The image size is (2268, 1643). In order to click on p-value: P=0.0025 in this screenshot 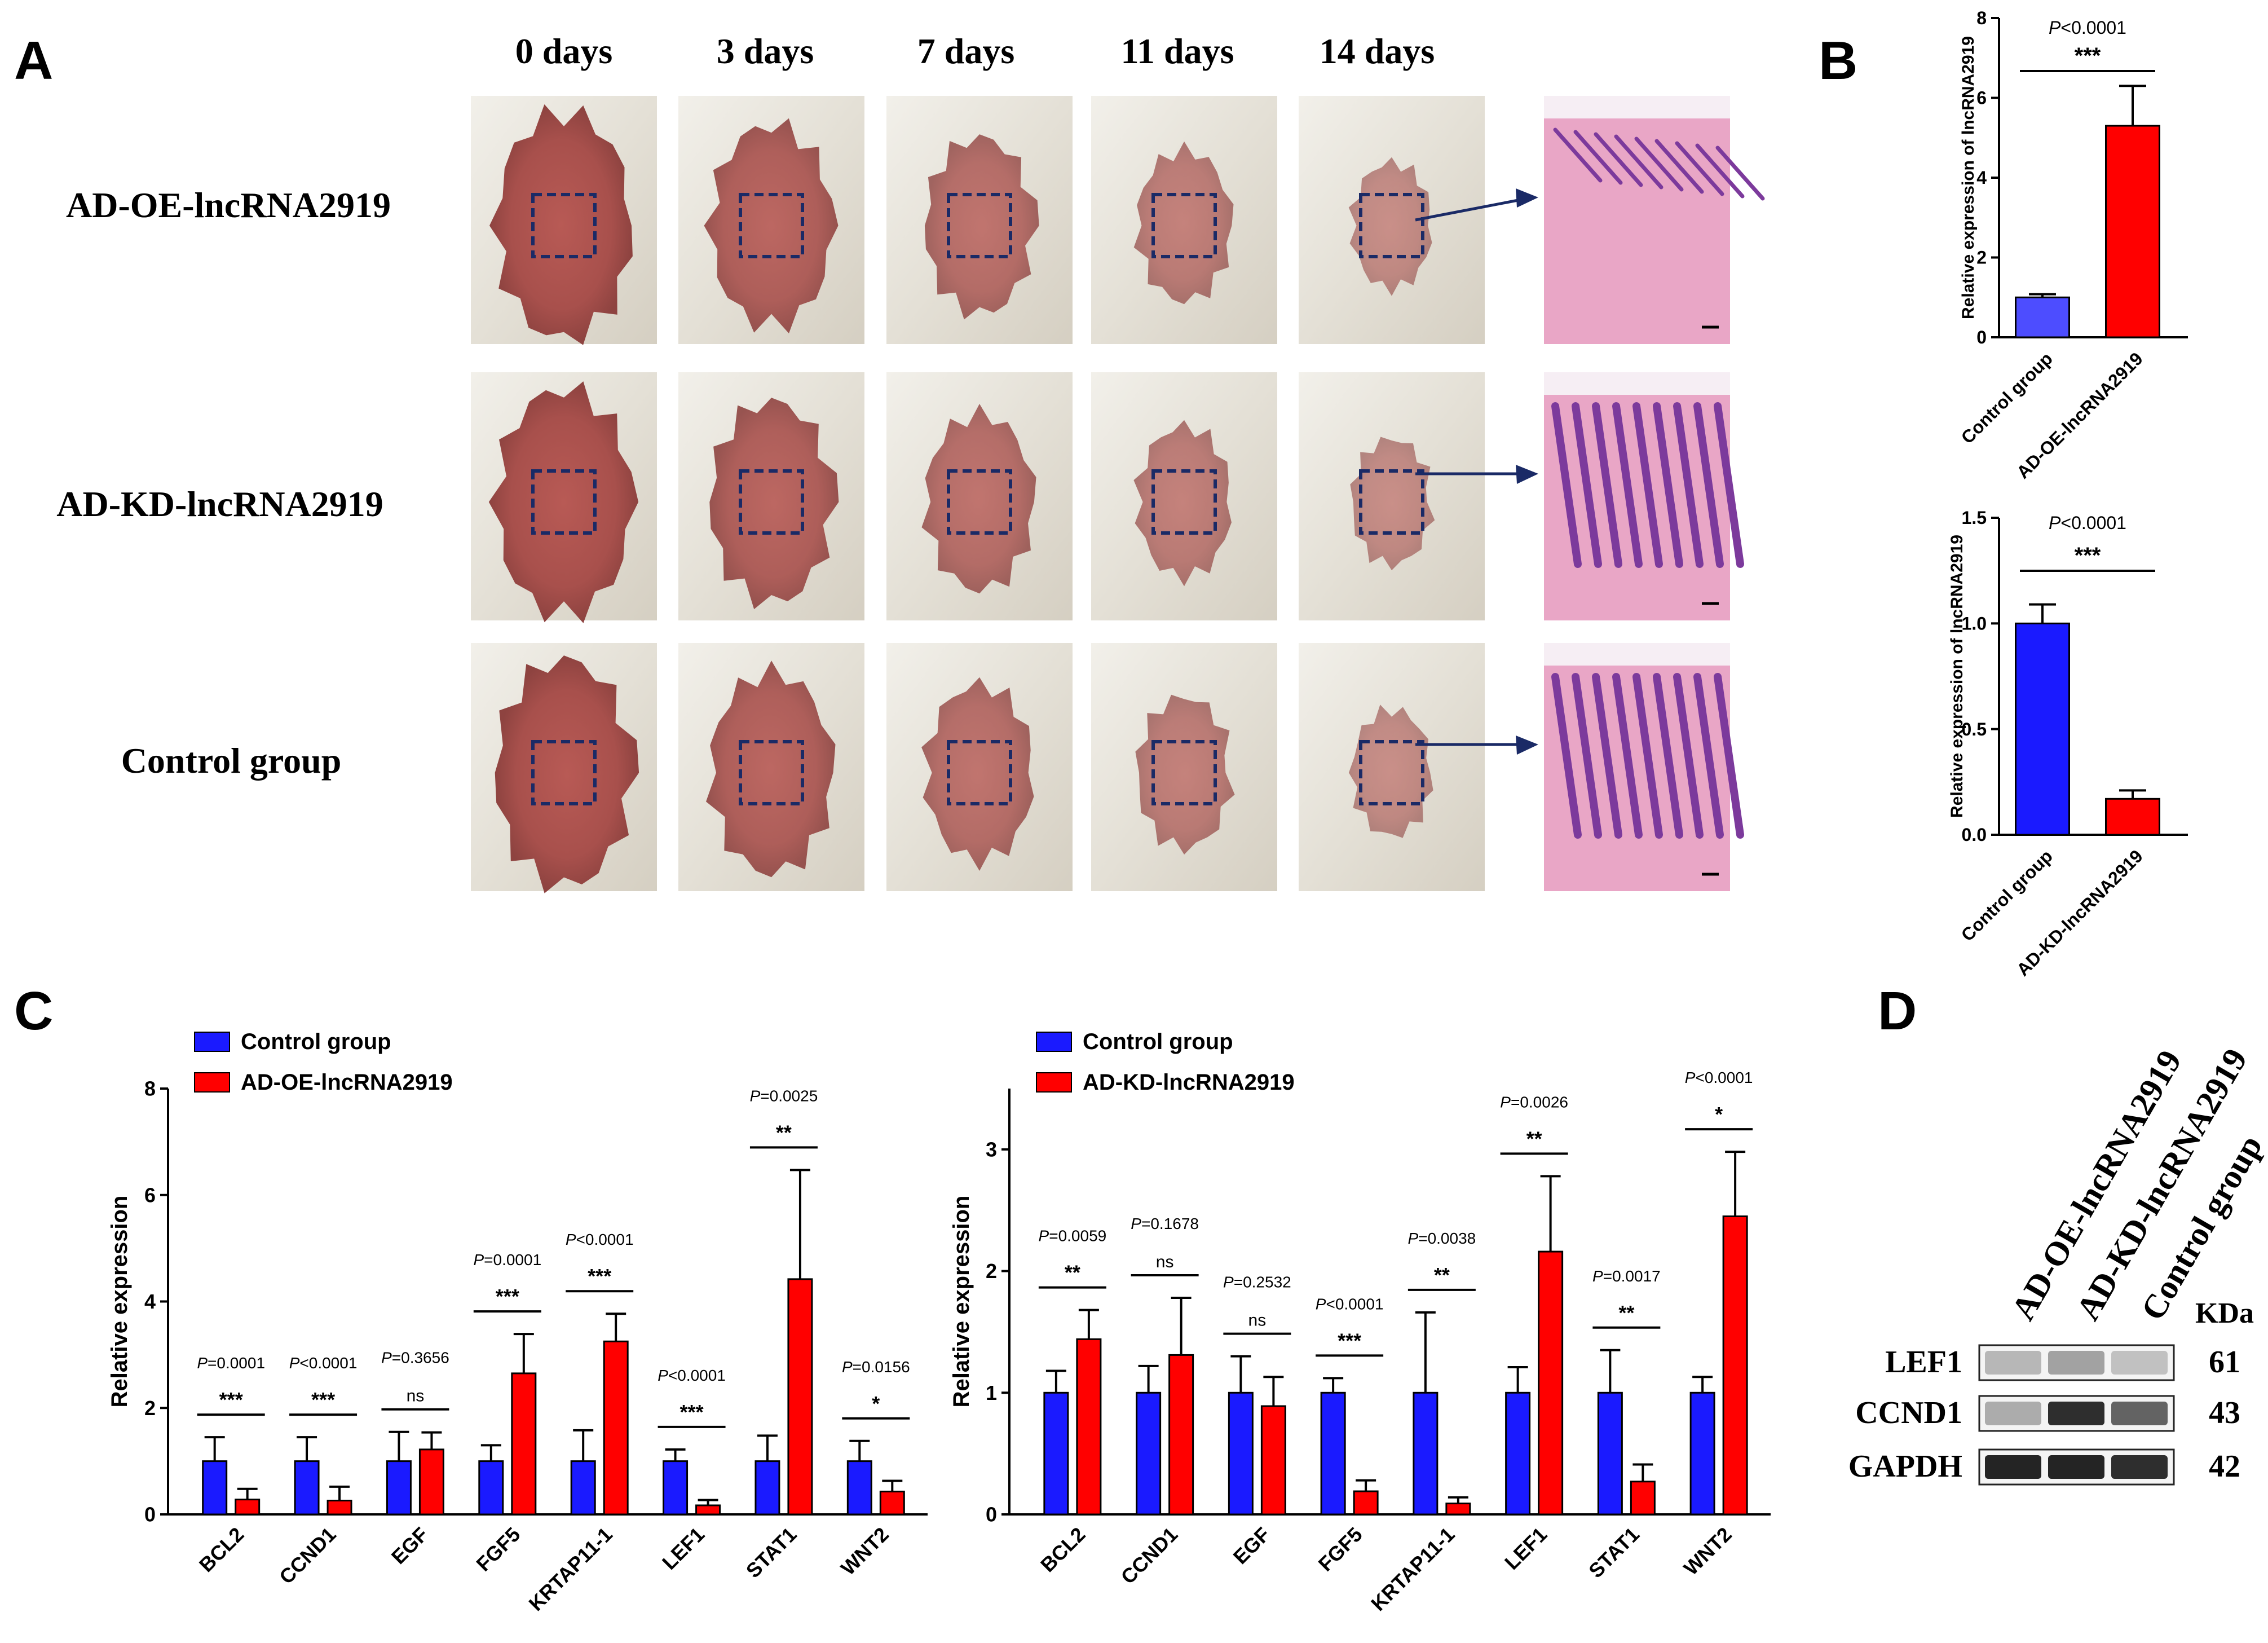, I will do `click(784, 1095)`.